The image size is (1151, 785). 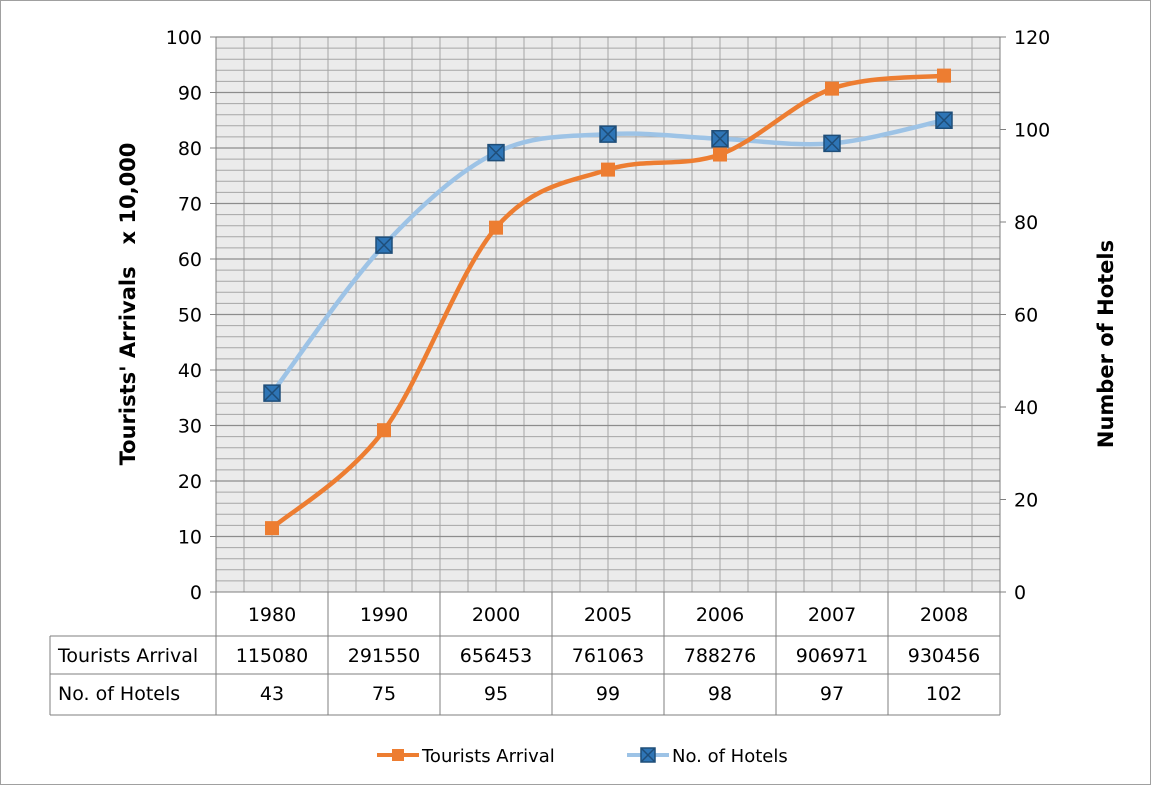 What do you see at coordinates (272, 656) in the screenshot?
I see `table-cell: 115080` at bounding box center [272, 656].